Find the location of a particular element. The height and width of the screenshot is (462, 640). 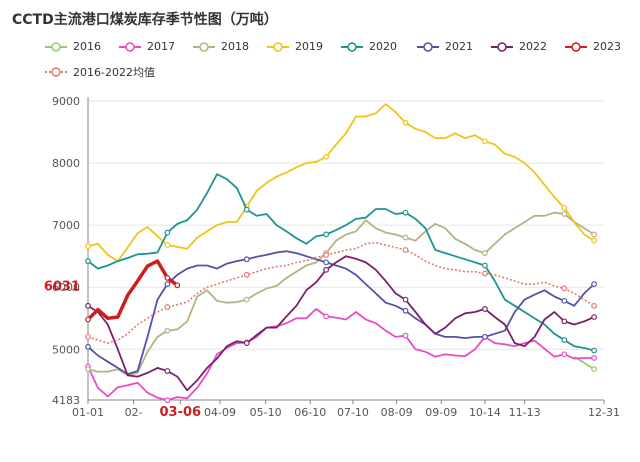

x-tick-label: 11-13 is located at coordinates (525, 412).